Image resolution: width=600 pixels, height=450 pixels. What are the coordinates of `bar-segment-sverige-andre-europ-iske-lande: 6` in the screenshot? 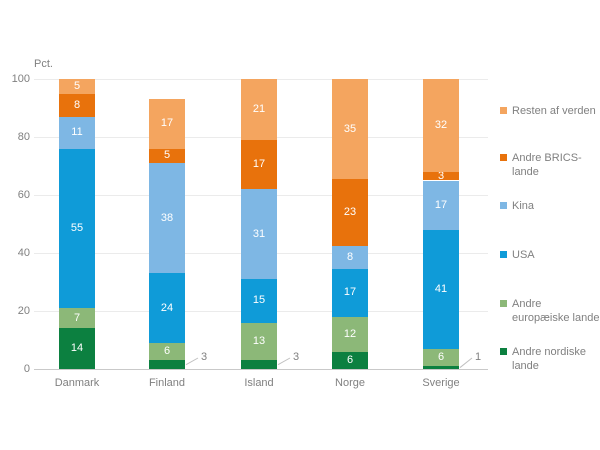 It's located at (441, 357).